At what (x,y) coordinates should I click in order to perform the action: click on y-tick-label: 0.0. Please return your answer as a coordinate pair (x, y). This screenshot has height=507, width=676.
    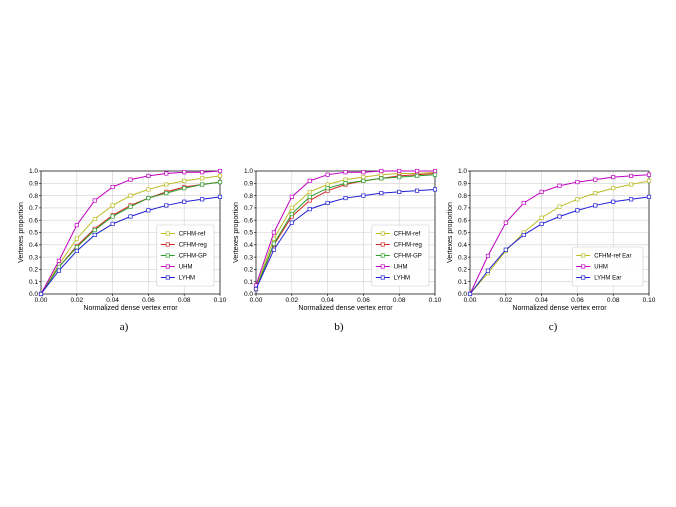
    Looking at the image, I should click on (33, 294).